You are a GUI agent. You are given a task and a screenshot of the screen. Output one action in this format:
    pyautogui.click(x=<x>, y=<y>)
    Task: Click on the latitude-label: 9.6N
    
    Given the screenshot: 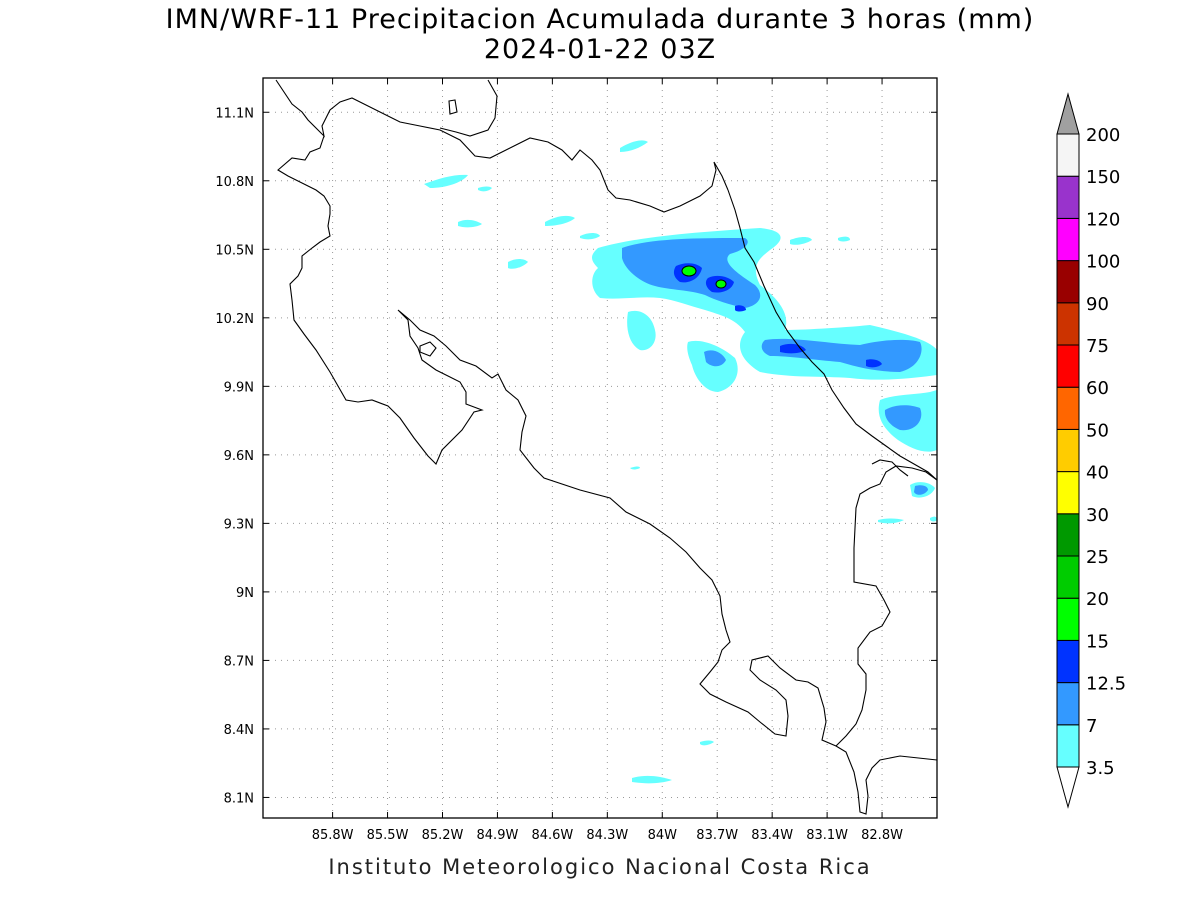 What is the action you would take?
    pyautogui.click(x=239, y=456)
    